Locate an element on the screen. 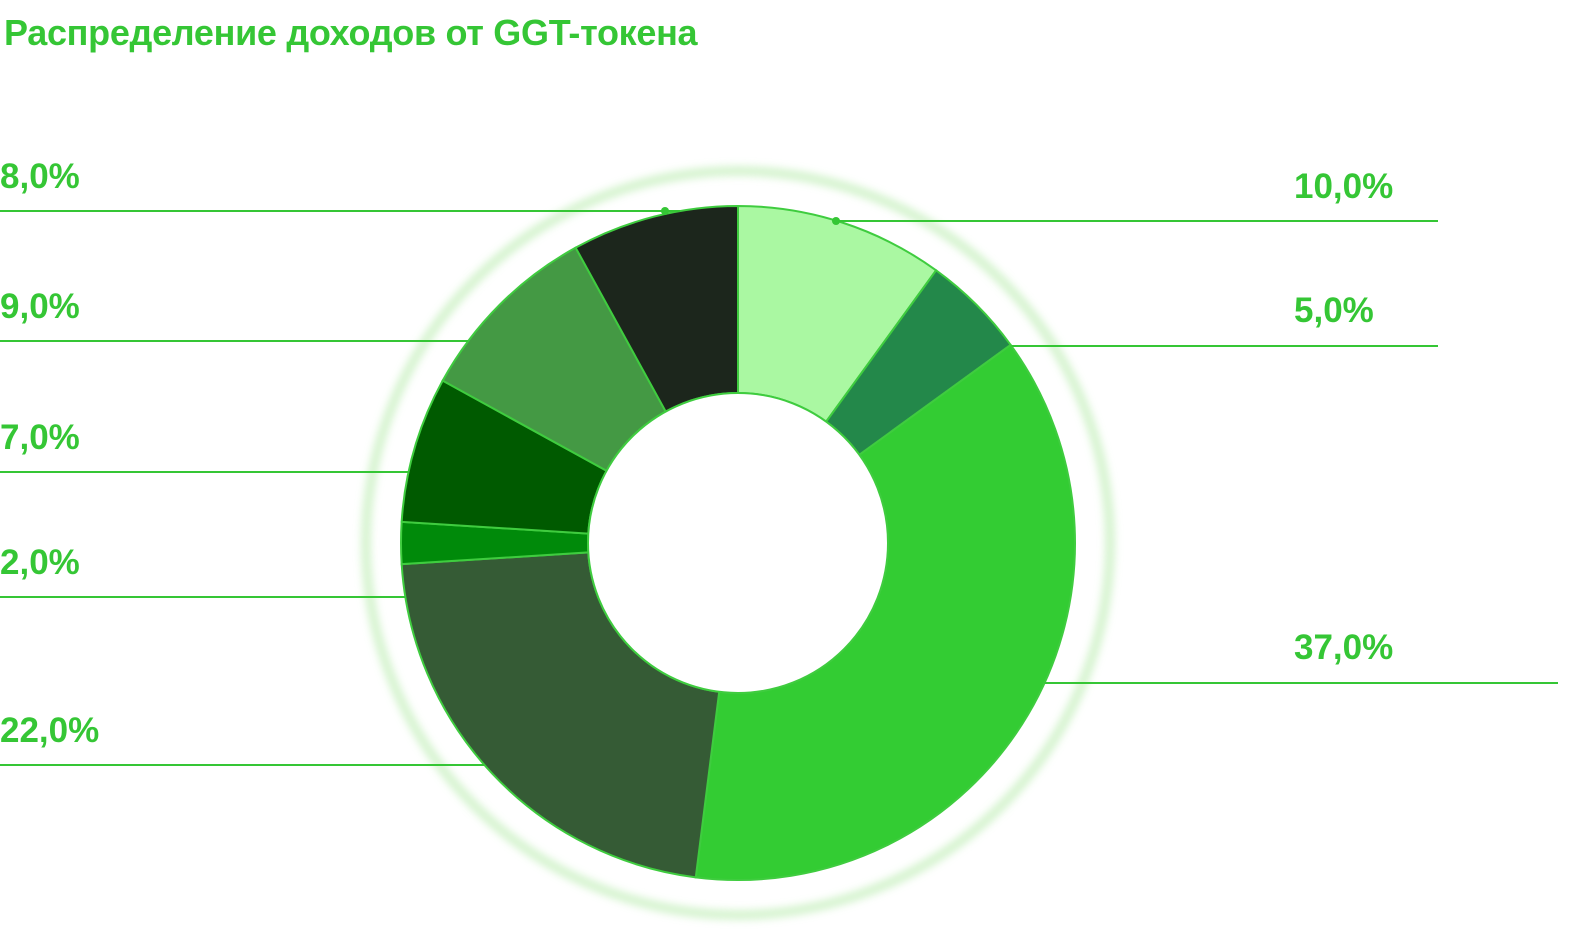 The height and width of the screenshot is (944, 1584). data-label-1: 5,0% is located at coordinates (1334, 310).